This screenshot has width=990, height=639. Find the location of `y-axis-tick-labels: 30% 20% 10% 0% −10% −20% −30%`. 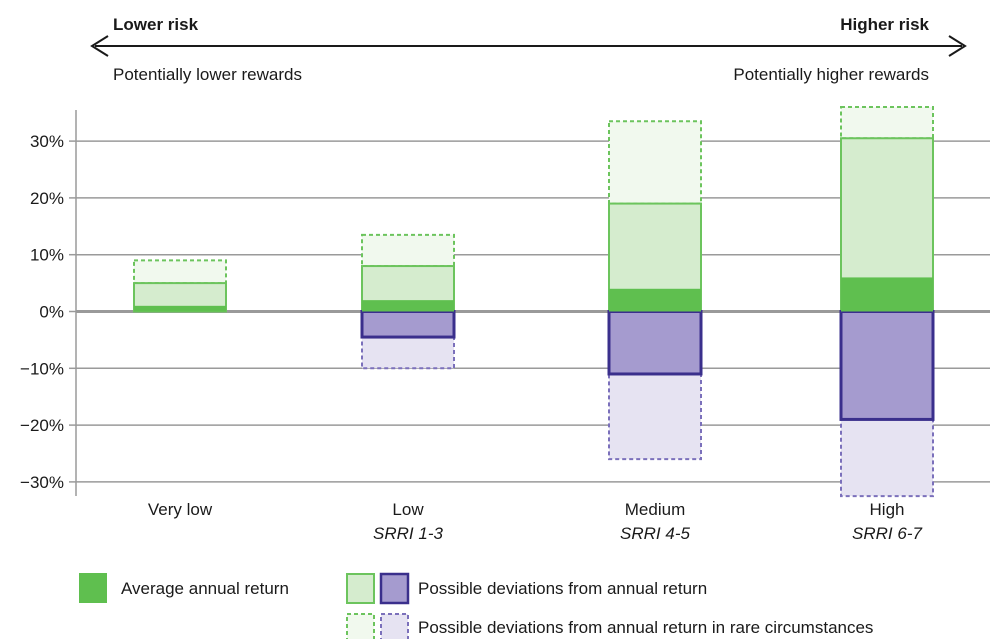

y-axis-tick-labels: 30% 20% 10% 0% −10% −20% −30% is located at coordinates (42, 312).